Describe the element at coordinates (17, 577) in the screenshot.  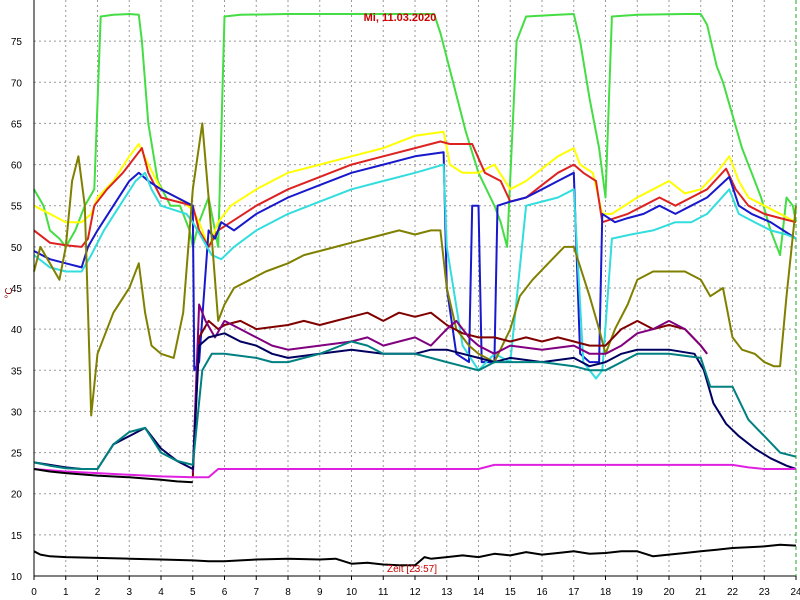
I see `y-tick-label: 10` at that location.